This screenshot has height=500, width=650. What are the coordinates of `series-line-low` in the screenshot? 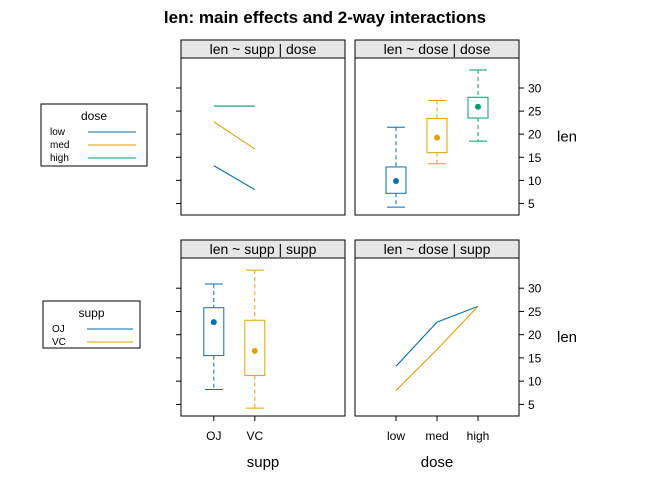 It's located at (234, 178).